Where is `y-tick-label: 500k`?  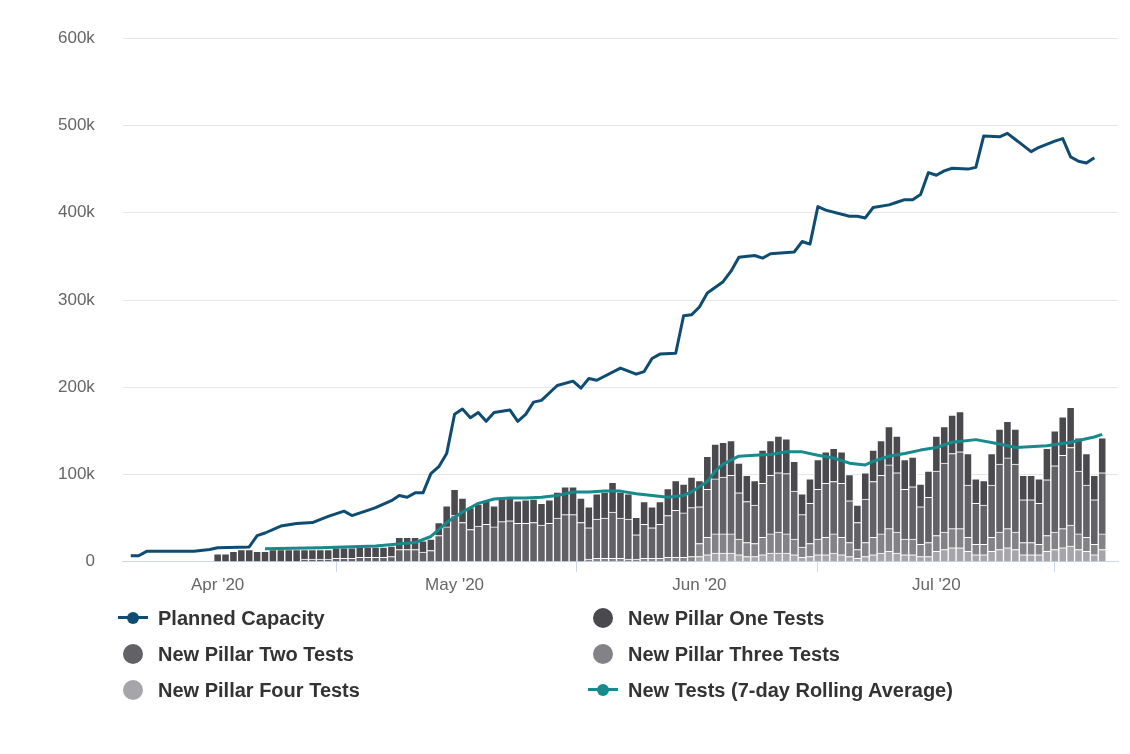
y-tick-label: 500k is located at coordinates (76, 125).